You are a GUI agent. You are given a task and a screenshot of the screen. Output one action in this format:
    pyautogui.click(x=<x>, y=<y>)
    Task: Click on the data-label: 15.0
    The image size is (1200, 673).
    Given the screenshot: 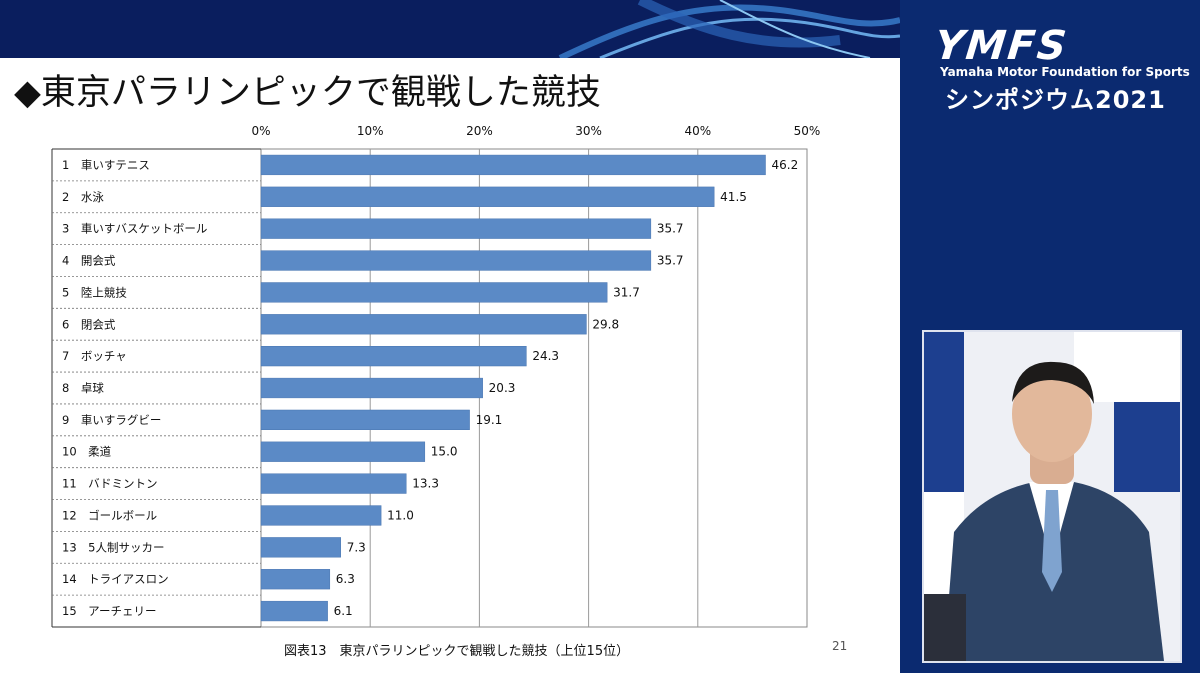 What is the action you would take?
    pyautogui.click(x=444, y=452)
    